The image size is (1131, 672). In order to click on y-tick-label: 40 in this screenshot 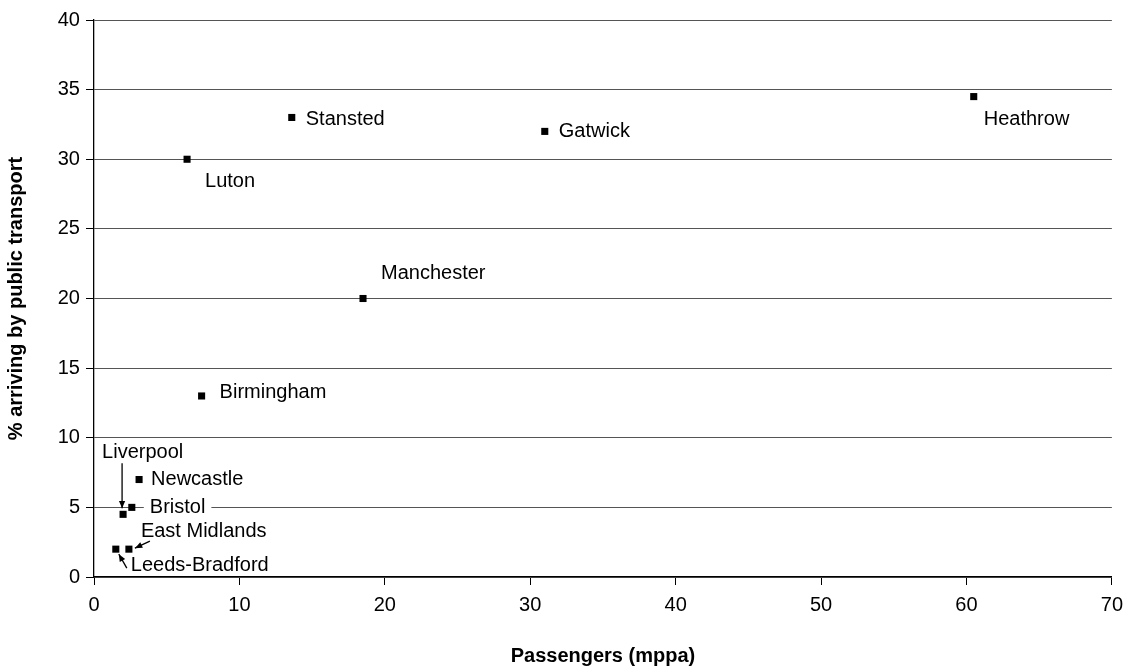, I will do `click(68, 18)`.